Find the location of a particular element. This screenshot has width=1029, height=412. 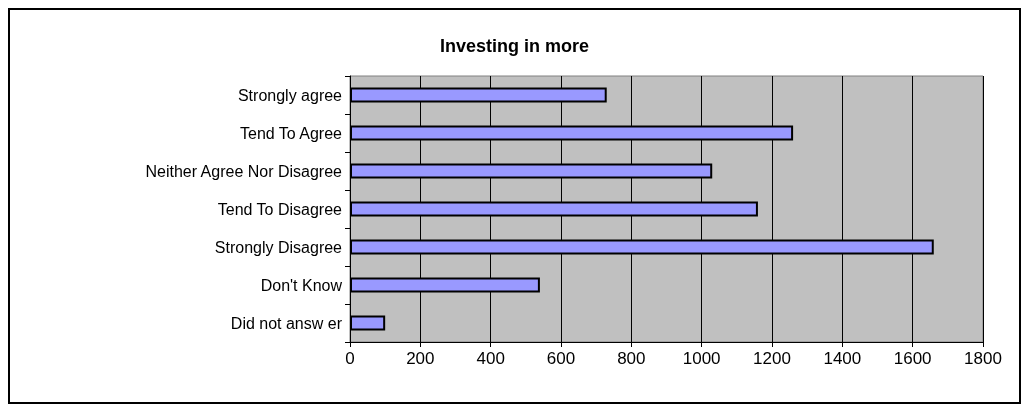

y-tick-label: Tend To Agree is located at coordinates (291, 133).